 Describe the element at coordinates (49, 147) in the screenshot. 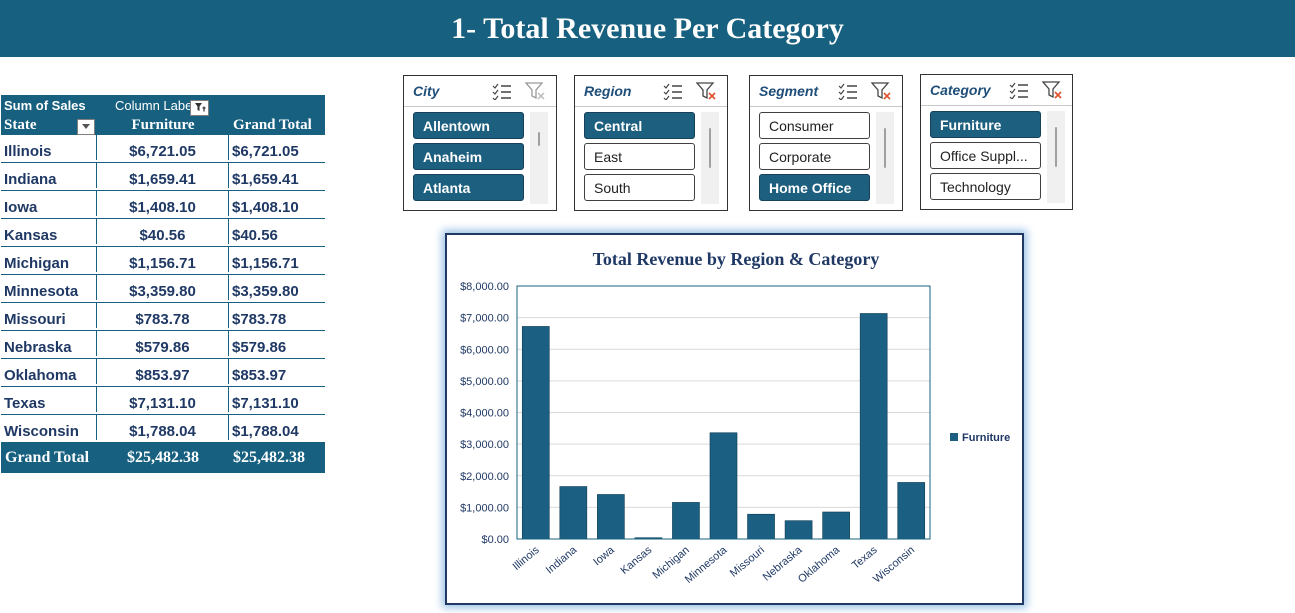

I see `state-cell: Illinois` at that location.